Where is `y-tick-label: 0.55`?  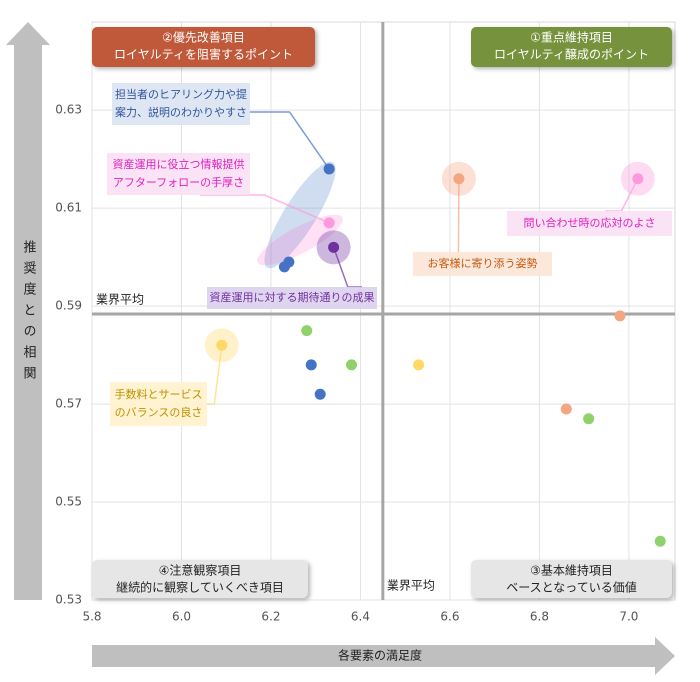 y-tick-label: 0.55 is located at coordinates (68, 502).